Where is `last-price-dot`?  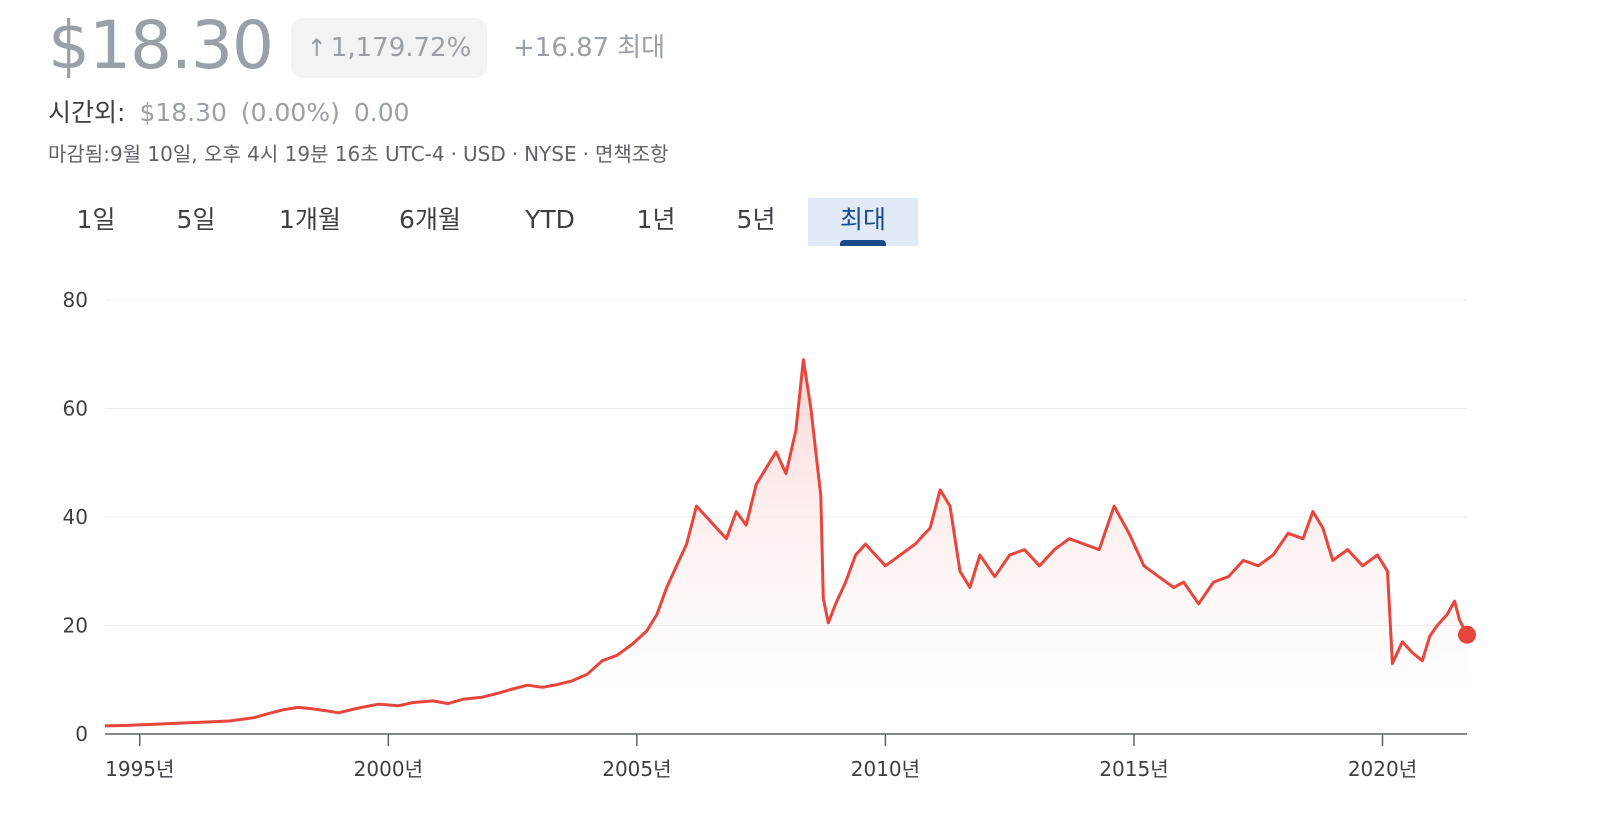
last-price-dot is located at coordinates (1467, 634).